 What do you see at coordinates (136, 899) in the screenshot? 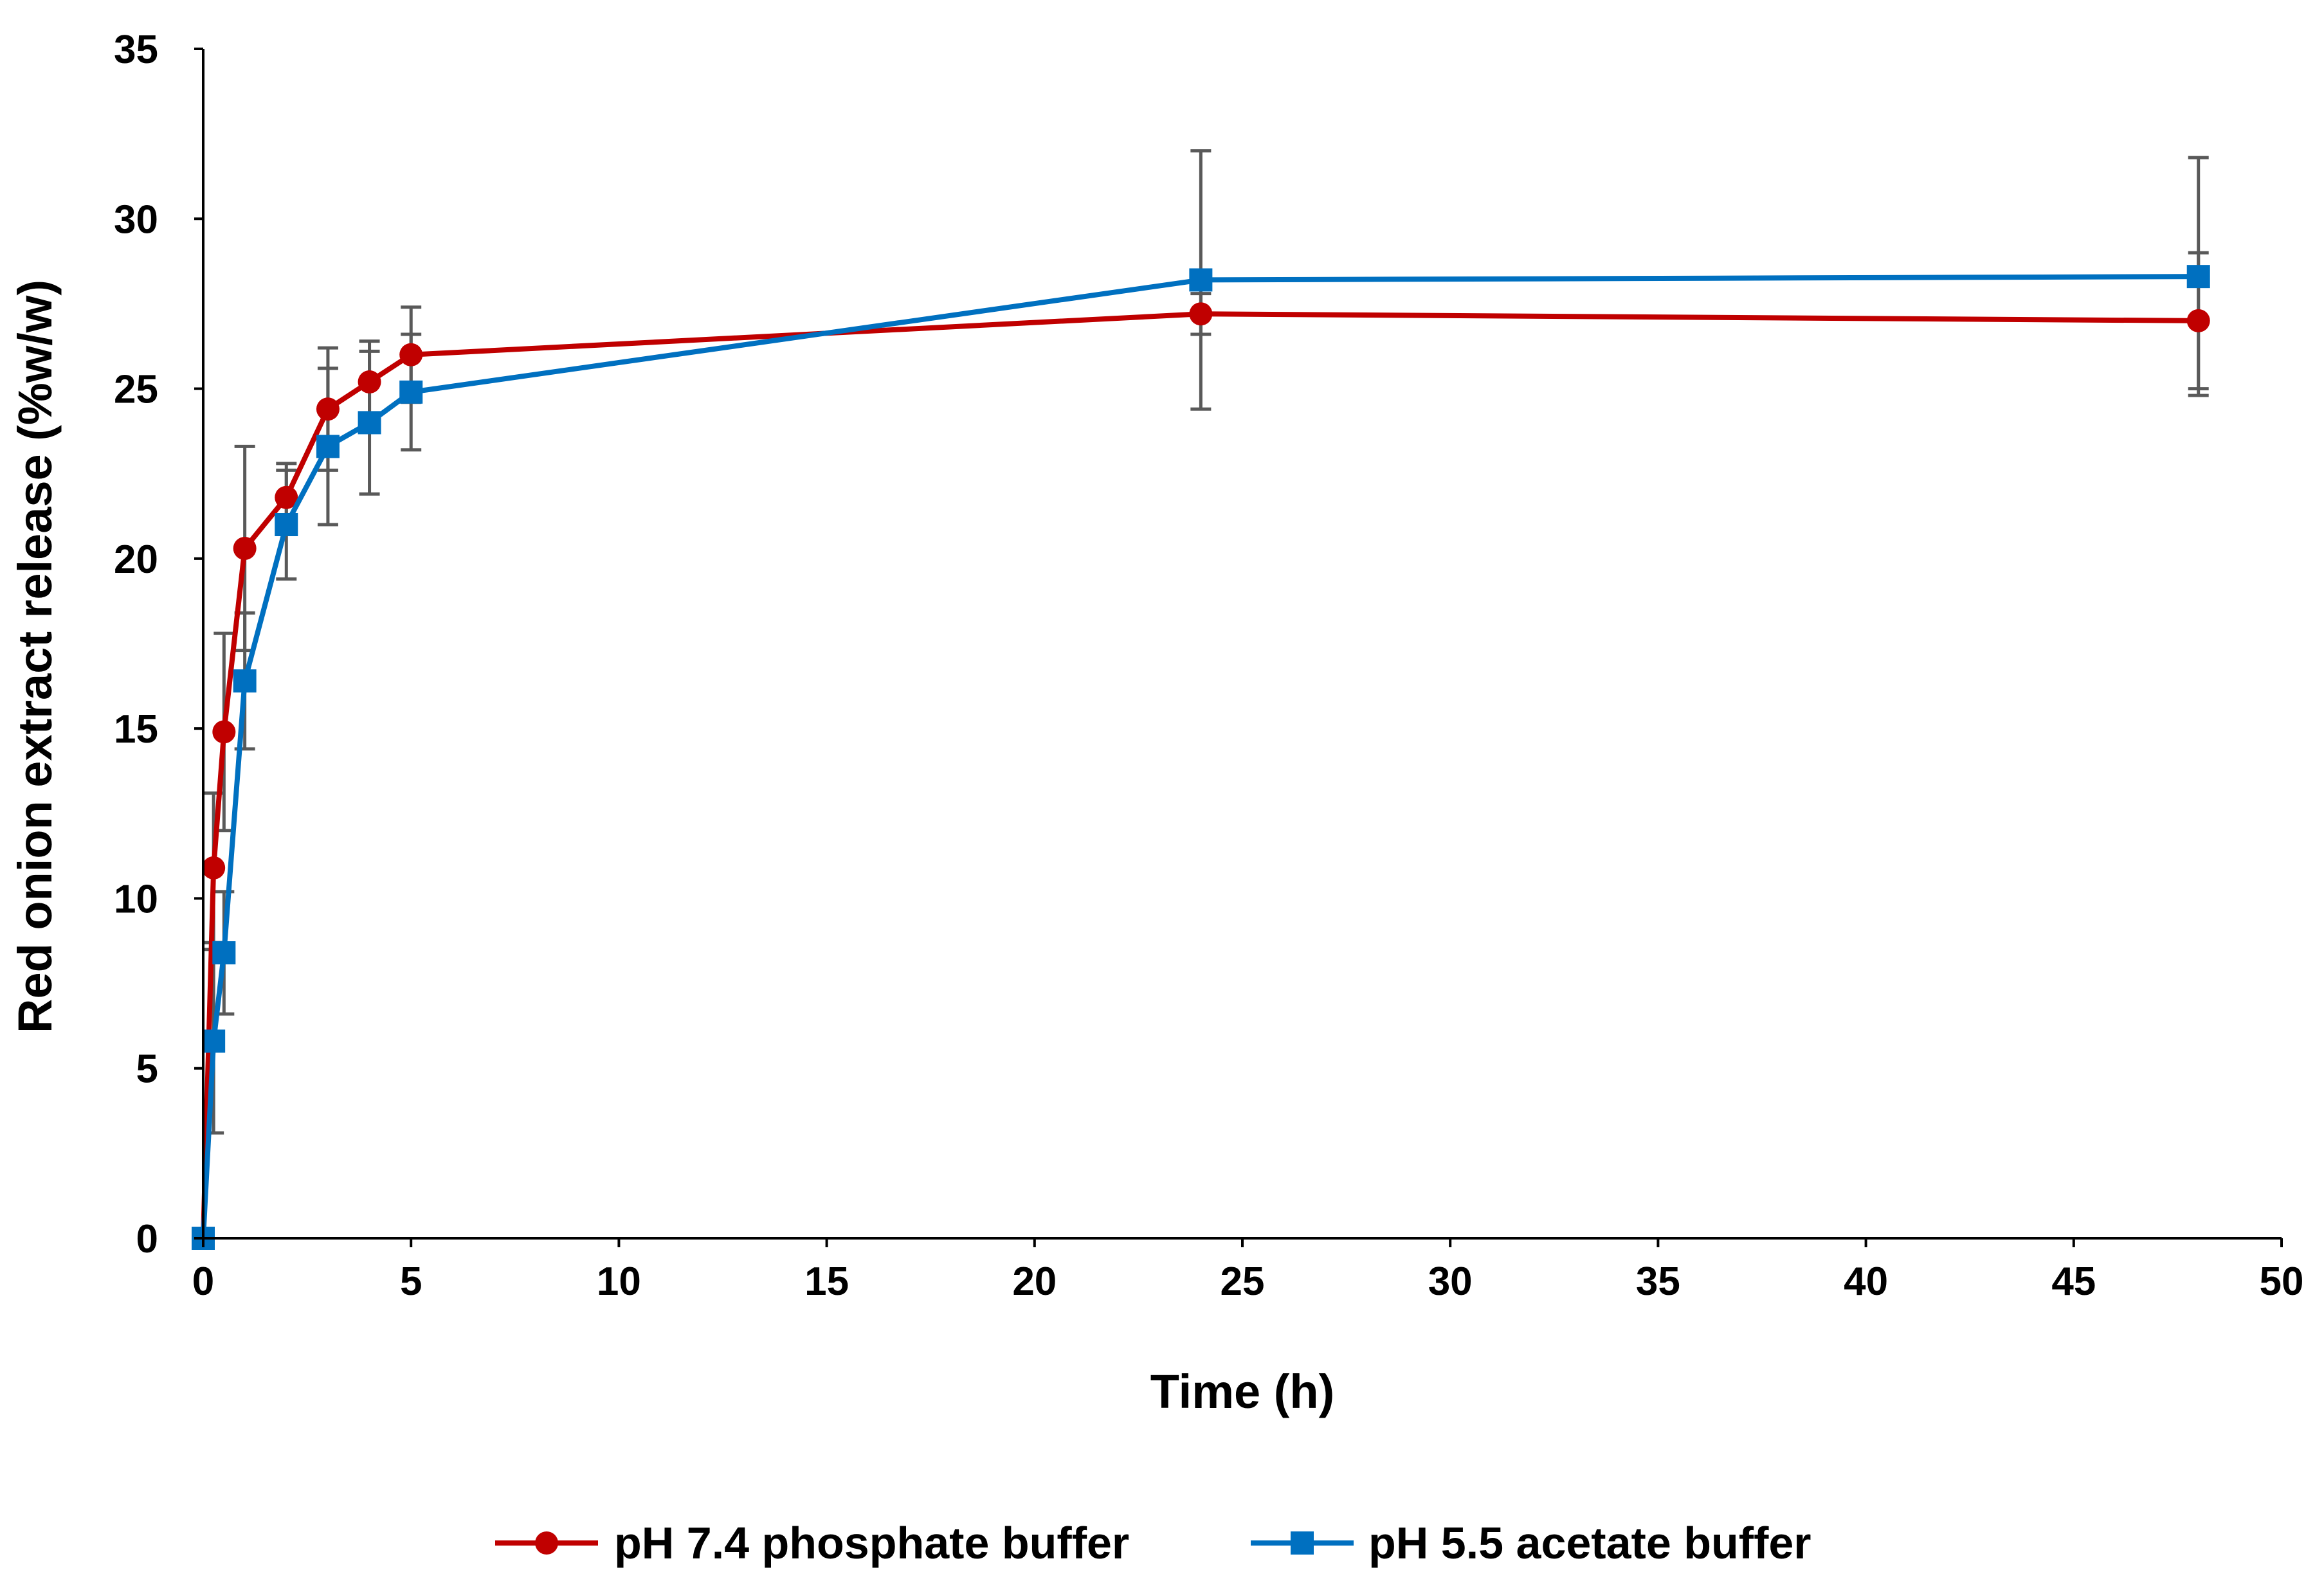
I see `y-tick-label: 10` at bounding box center [136, 899].